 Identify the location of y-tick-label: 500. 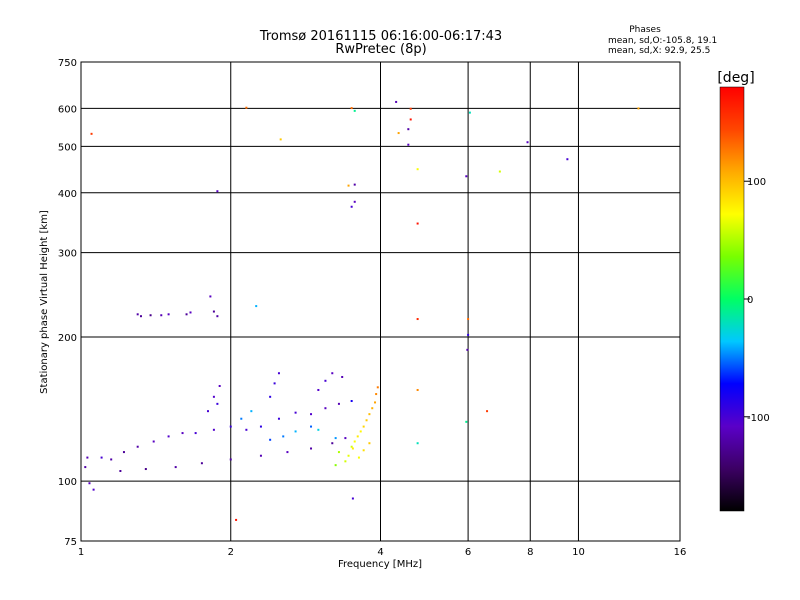
(67, 147).